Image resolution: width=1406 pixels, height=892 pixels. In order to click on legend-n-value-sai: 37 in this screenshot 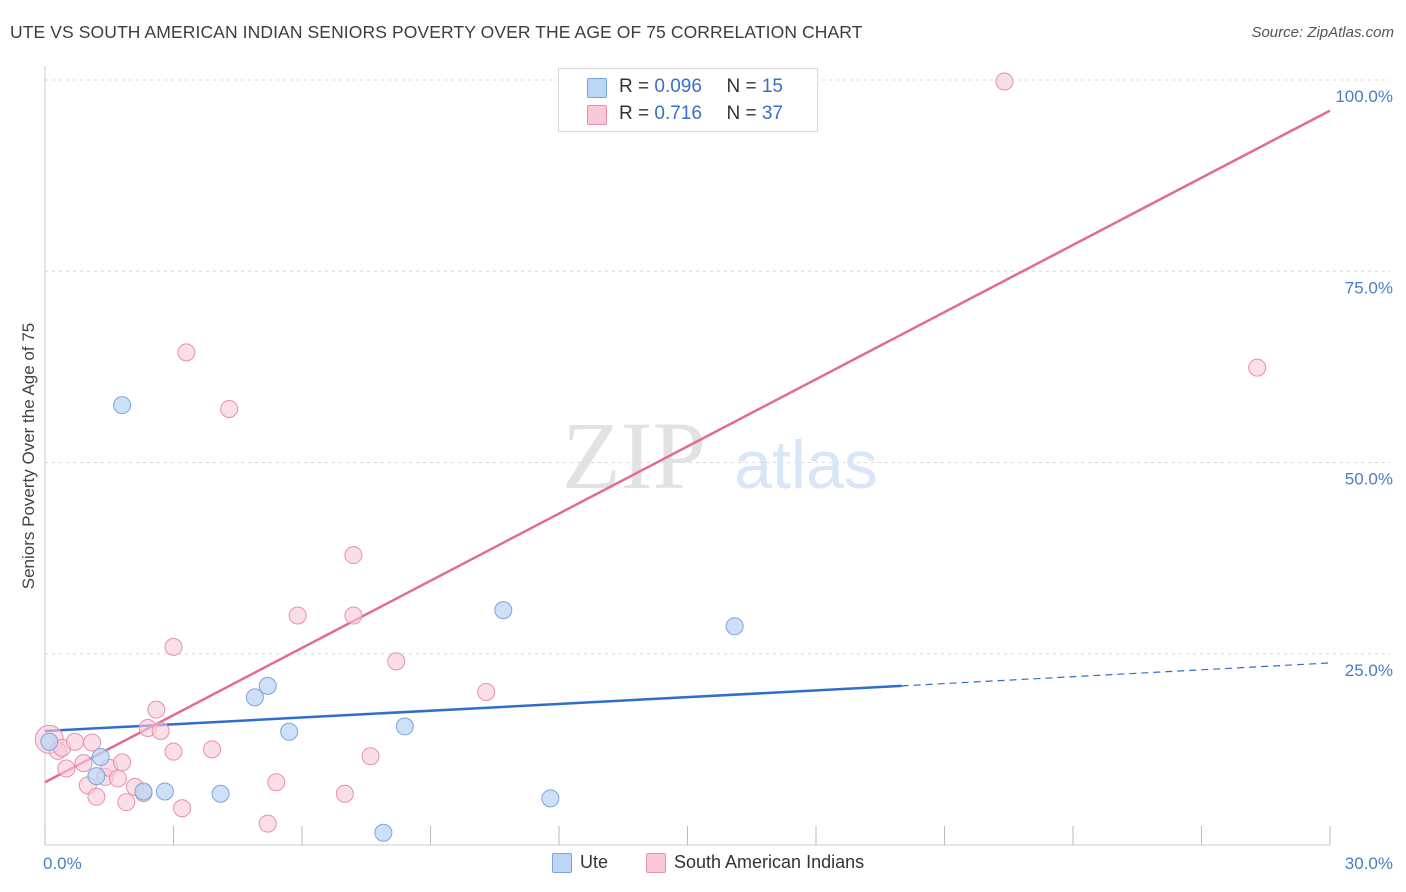, I will do `click(772, 113)`.